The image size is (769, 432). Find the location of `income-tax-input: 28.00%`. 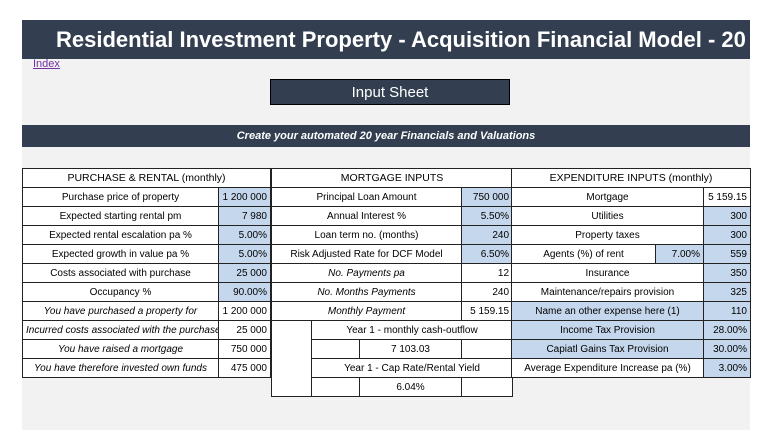

income-tax-input: 28.00% is located at coordinates (727, 330).